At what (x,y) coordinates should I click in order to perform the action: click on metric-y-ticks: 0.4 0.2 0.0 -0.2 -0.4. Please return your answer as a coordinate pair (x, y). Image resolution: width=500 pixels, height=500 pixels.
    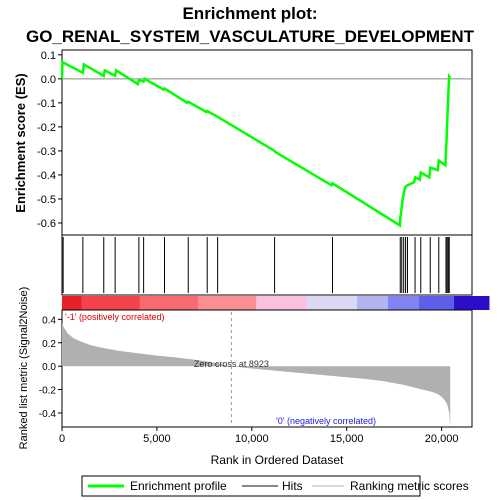
    Looking at the image, I should click on (50, 367).